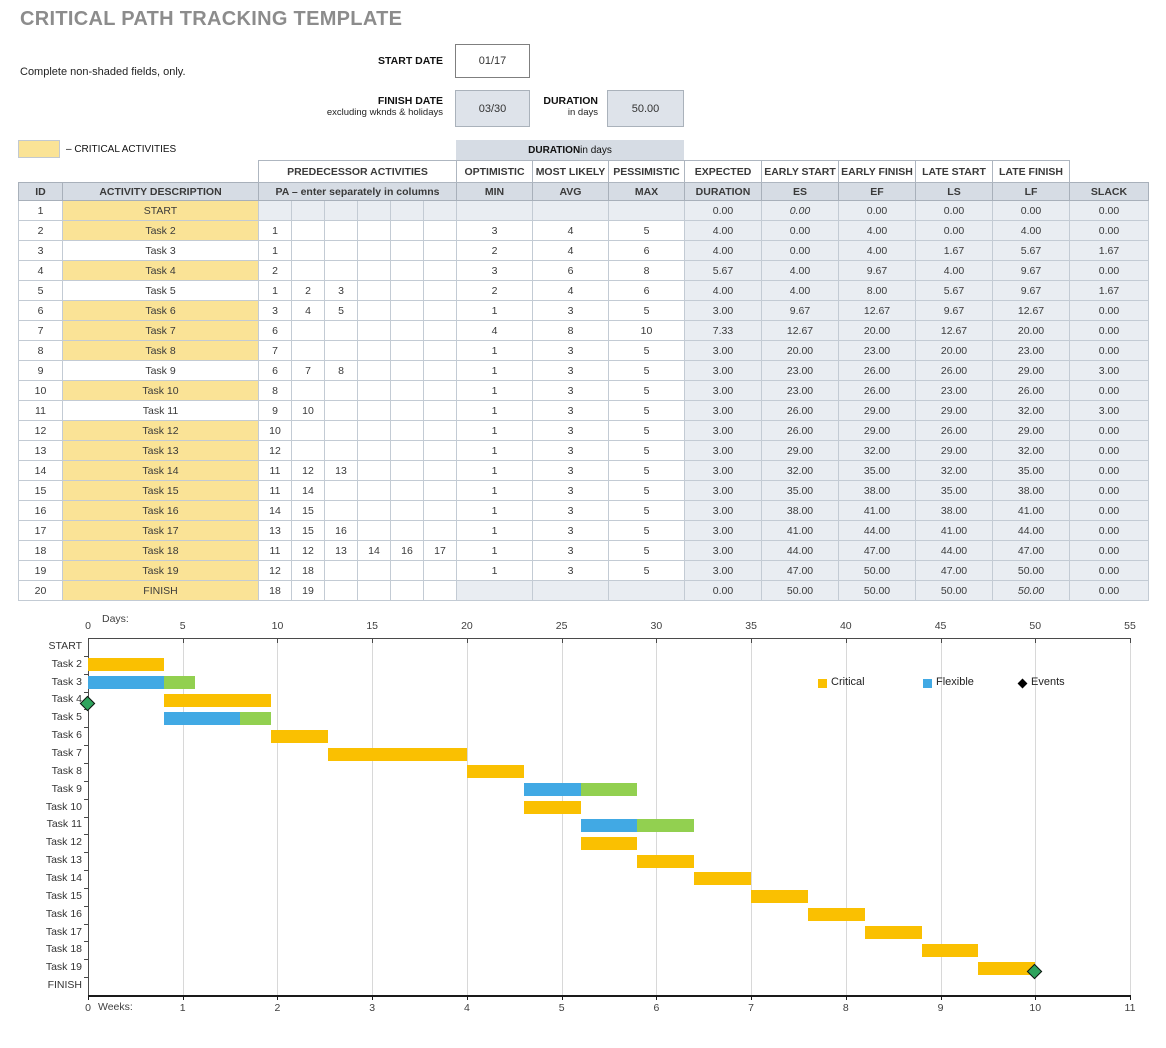 This screenshot has height=1048, width=1166. Describe the element at coordinates (160, 310) in the screenshot. I see `activity-cell: Task 6` at that location.